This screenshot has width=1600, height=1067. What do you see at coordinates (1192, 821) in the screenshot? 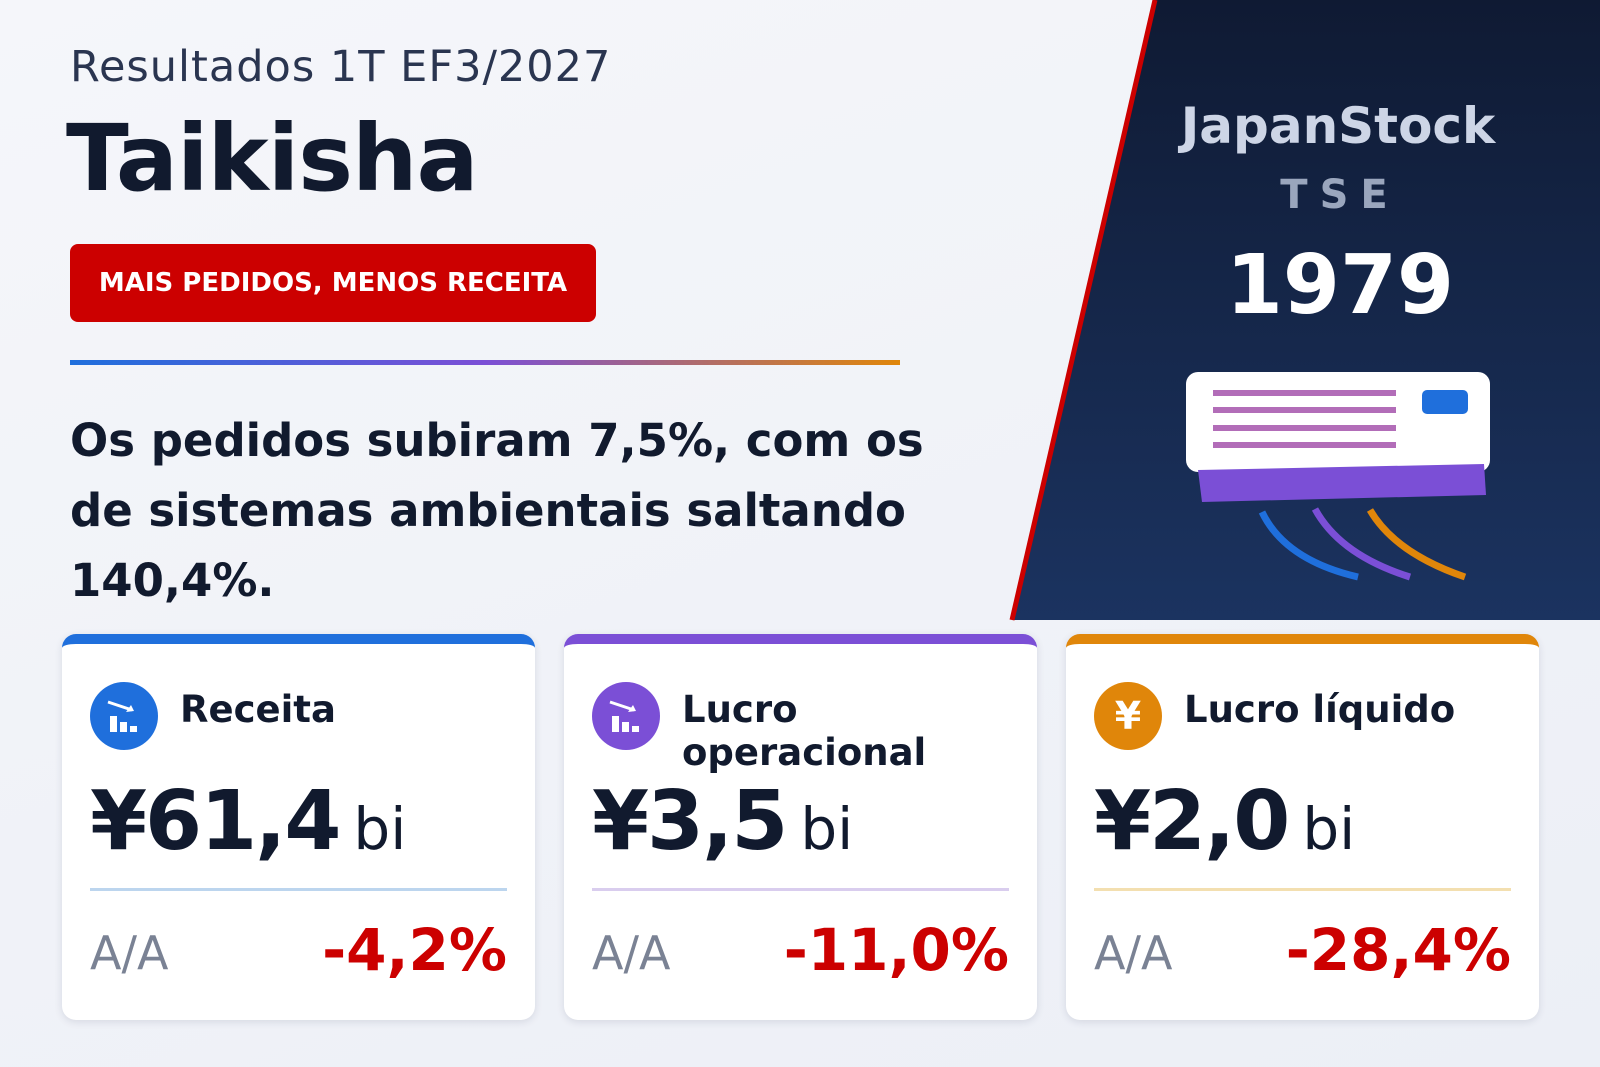
I see `card-value: ¥2,0` at bounding box center [1192, 821].